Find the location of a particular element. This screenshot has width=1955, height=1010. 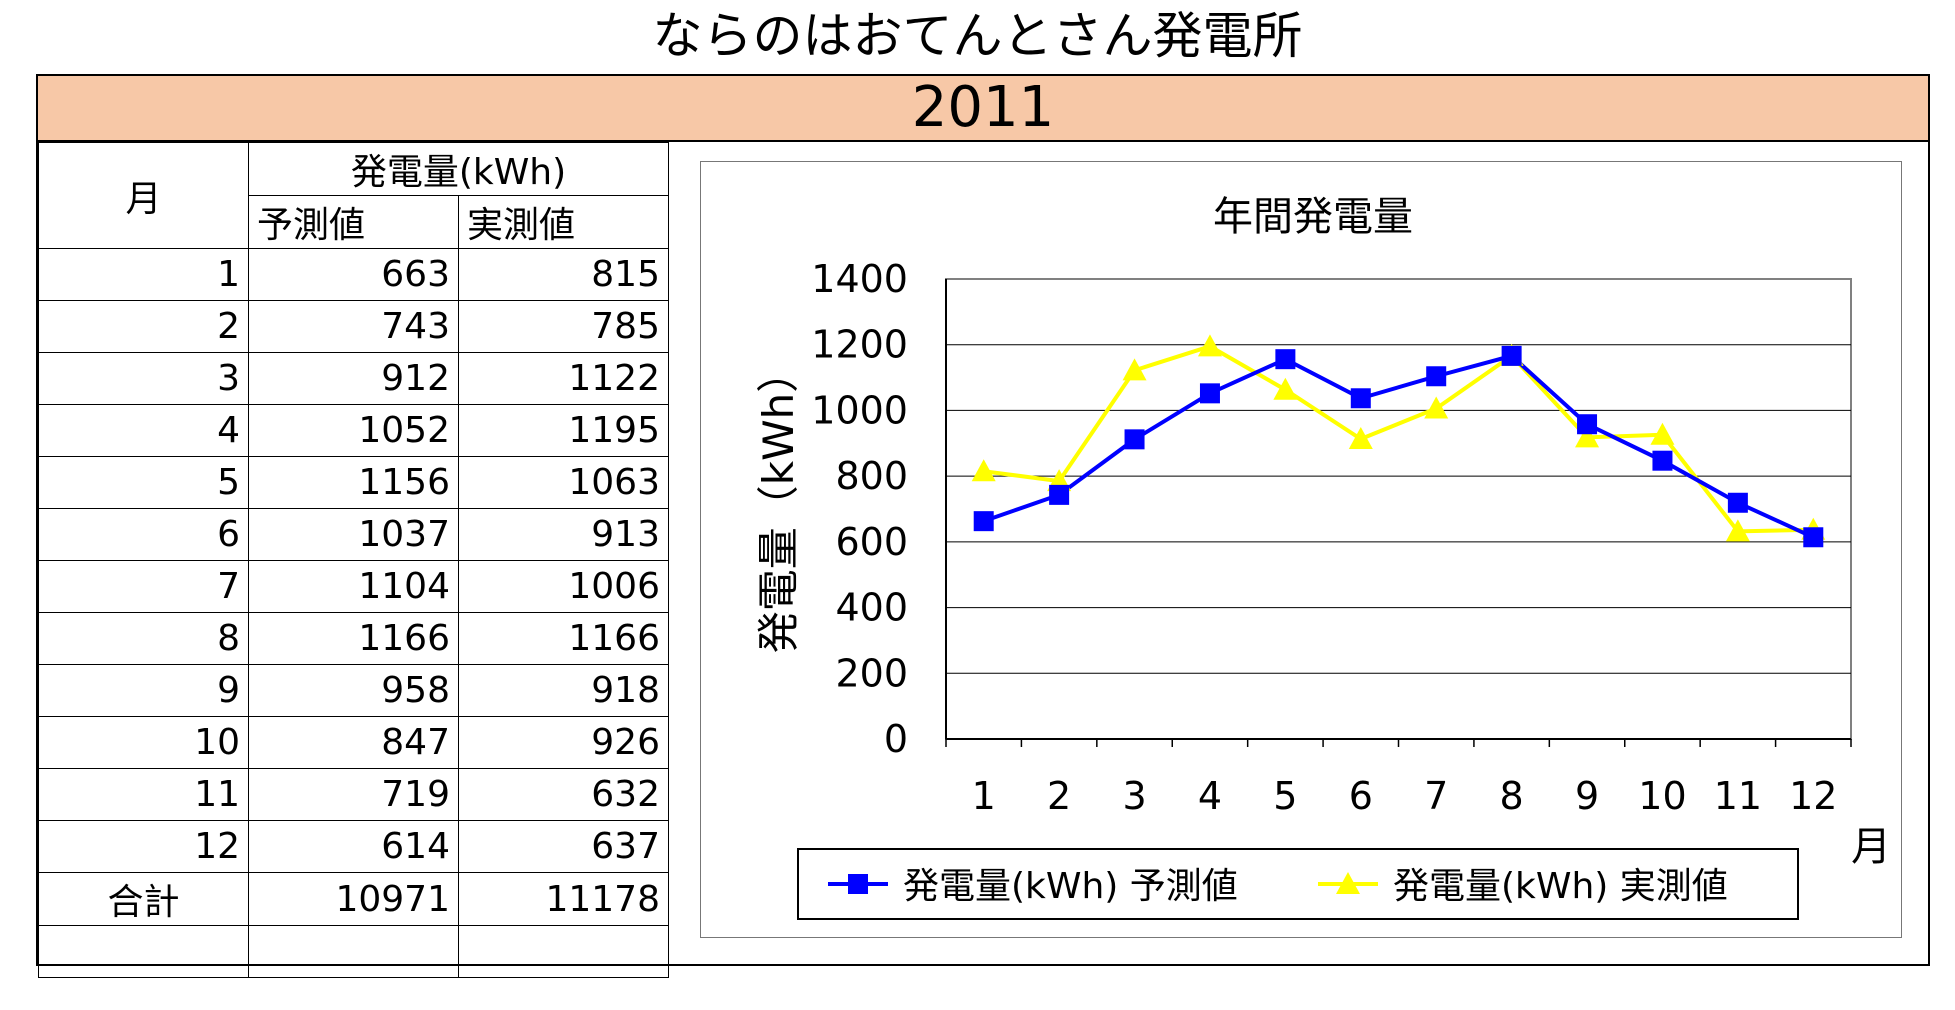

x-tick-label: 1 is located at coordinates (984, 796).